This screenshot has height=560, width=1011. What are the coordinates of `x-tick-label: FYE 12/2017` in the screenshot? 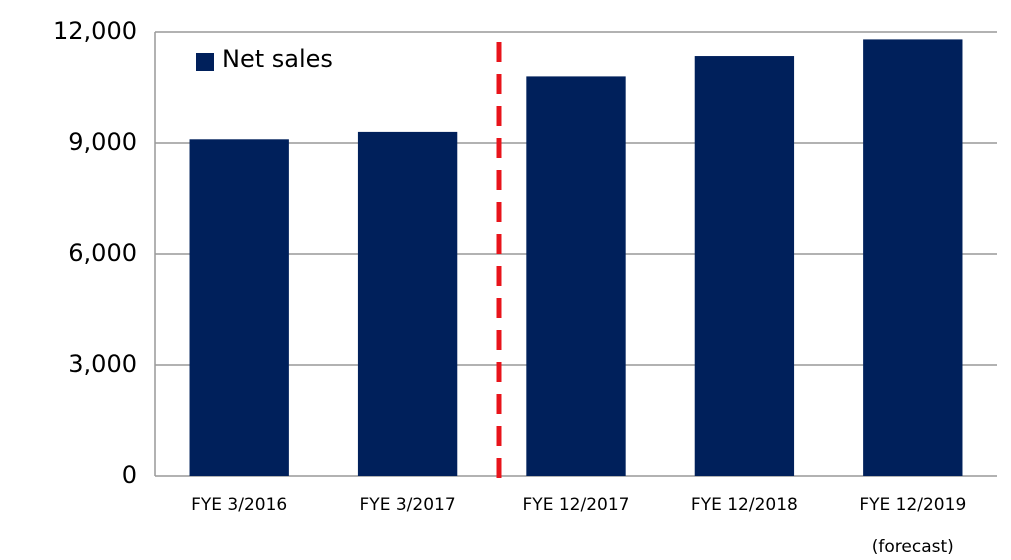 It's located at (576, 505).